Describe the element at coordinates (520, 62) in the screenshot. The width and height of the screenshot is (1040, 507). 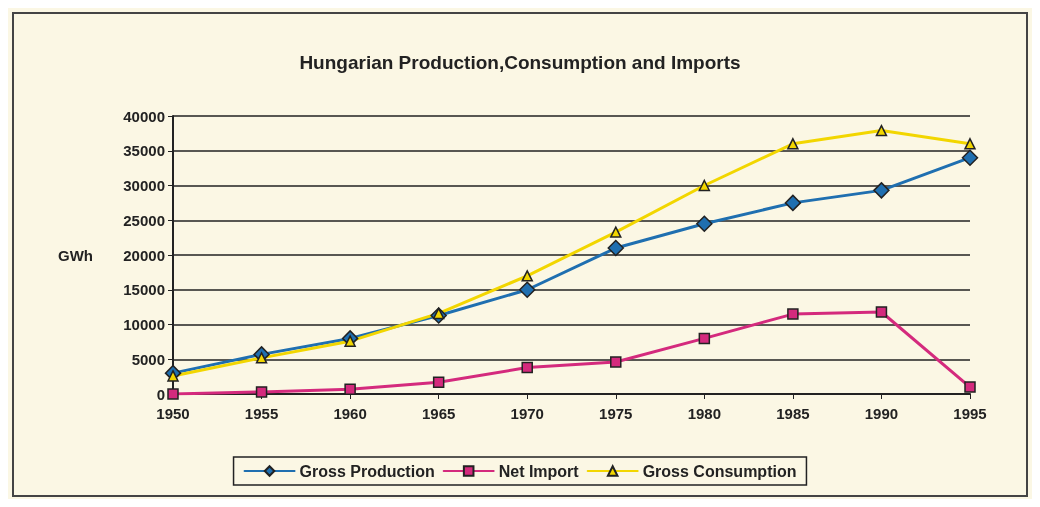
I see `chart-title: Hungarian Production,Consumption and Imports` at that location.